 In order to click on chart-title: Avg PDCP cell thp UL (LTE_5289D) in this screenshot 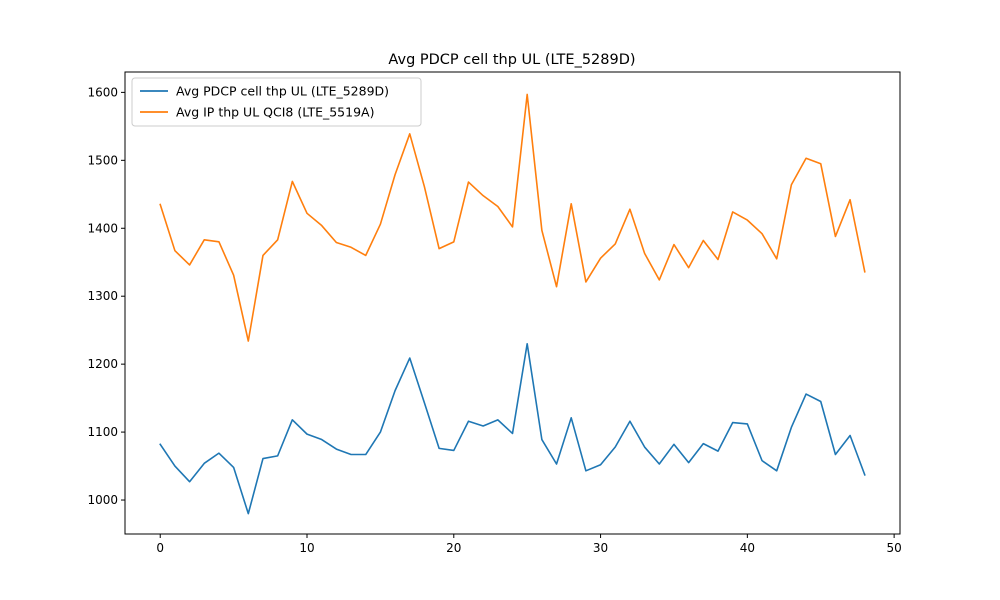, I will do `click(511, 60)`.